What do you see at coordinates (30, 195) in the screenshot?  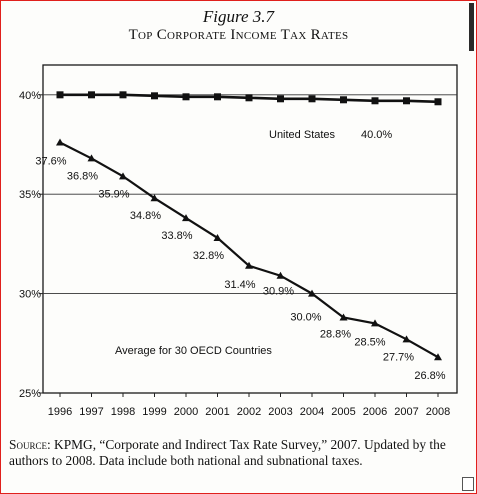 I see `y-tick-label: 35%` at bounding box center [30, 195].